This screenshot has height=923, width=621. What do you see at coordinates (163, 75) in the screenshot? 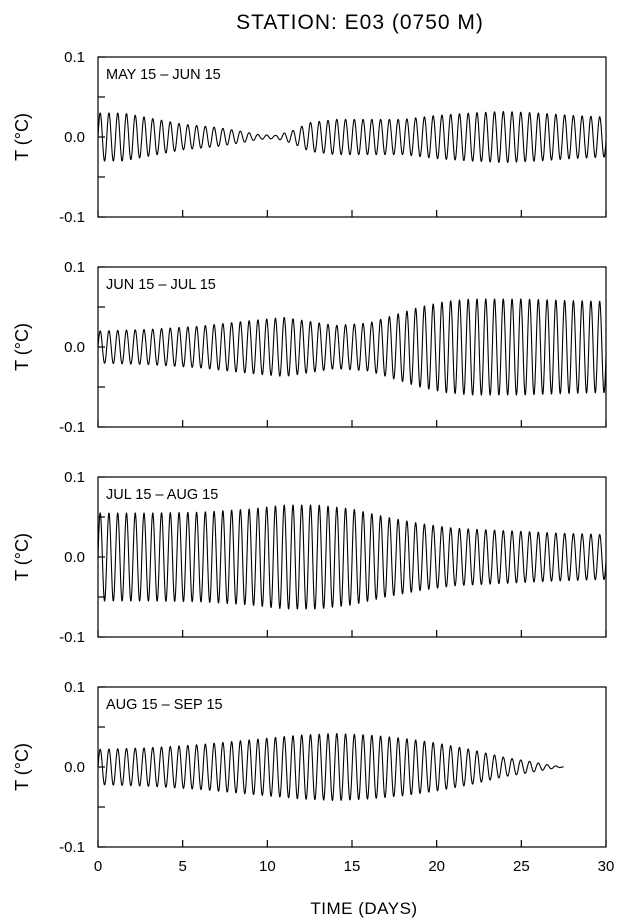
I see `panel-date-label: MAY 15 – JUN 15` at bounding box center [163, 75].